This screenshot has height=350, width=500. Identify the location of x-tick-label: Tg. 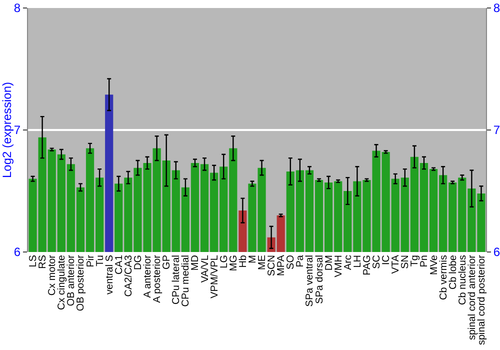
(415, 261).